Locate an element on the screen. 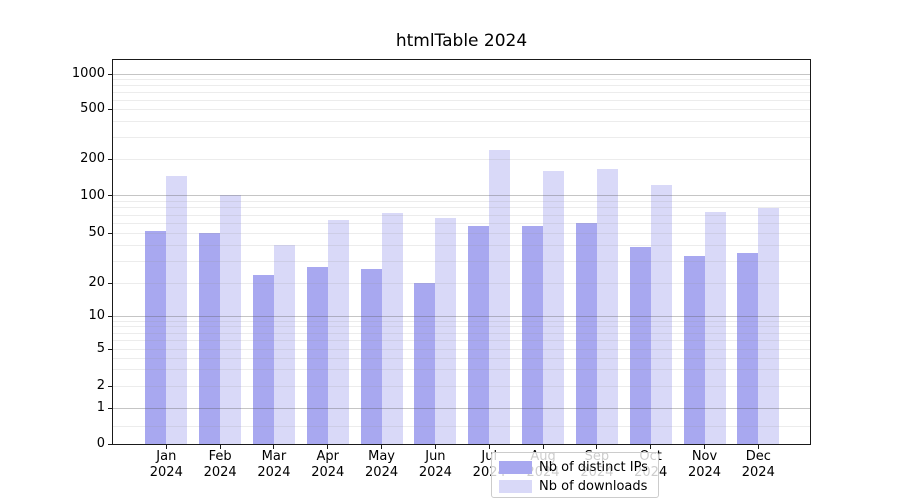 The height and width of the screenshot is (500, 900). x-tick-label: Apr 2024 is located at coordinates (328, 464).